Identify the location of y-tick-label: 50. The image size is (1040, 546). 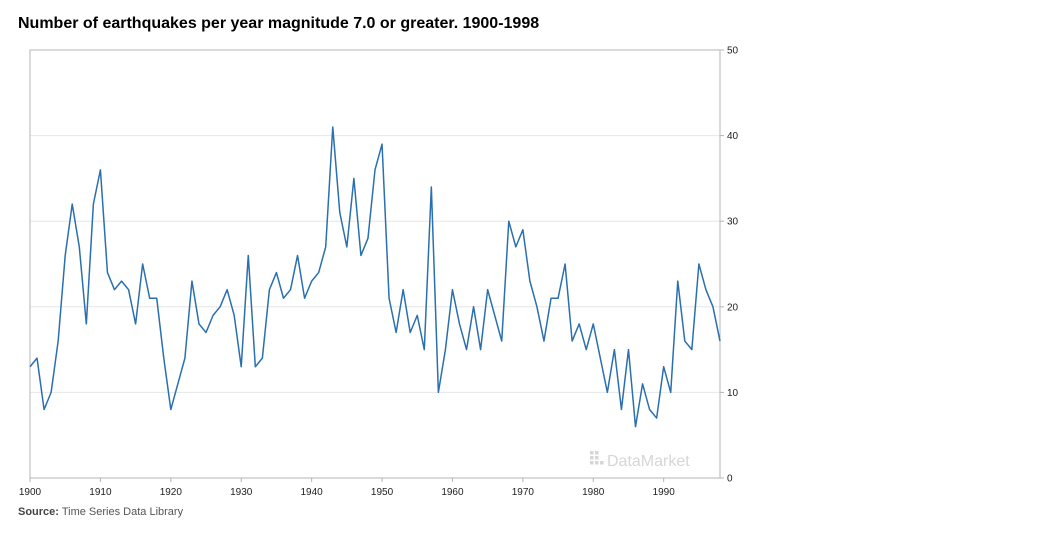
(733, 51).